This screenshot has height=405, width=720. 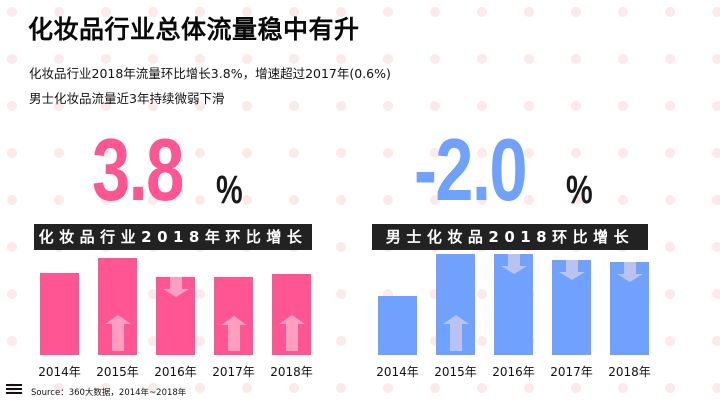 What do you see at coordinates (397, 372) in the screenshot?
I see `x-axis-label: 2014年` at bounding box center [397, 372].